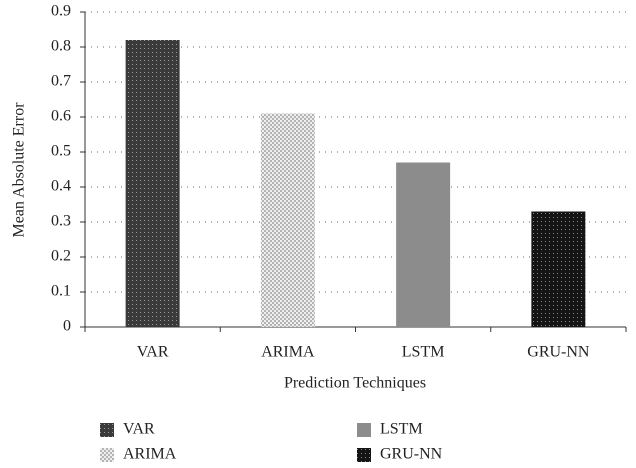  Describe the element at coordinates (19, 170) in the screenshot. I see `y-axis-title: Mean Absolute Error` at that location.